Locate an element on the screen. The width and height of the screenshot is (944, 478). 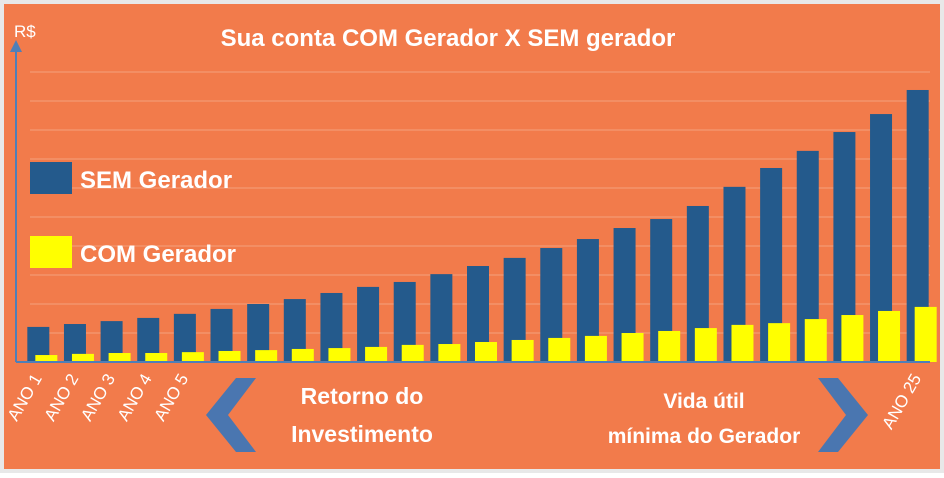
legend-swatch-com-gerador is located at coordinates (51, 252).